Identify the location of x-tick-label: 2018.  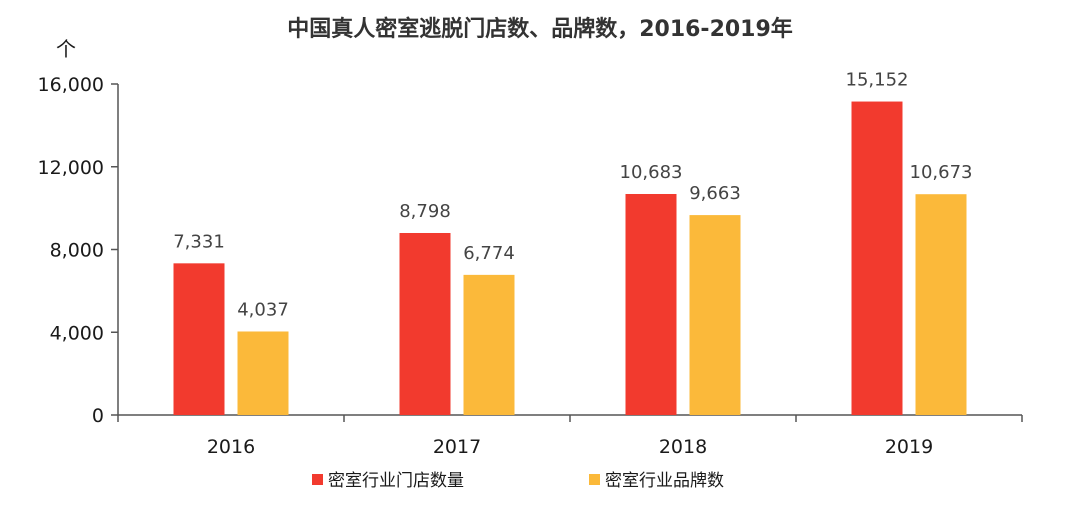
(683, 447).